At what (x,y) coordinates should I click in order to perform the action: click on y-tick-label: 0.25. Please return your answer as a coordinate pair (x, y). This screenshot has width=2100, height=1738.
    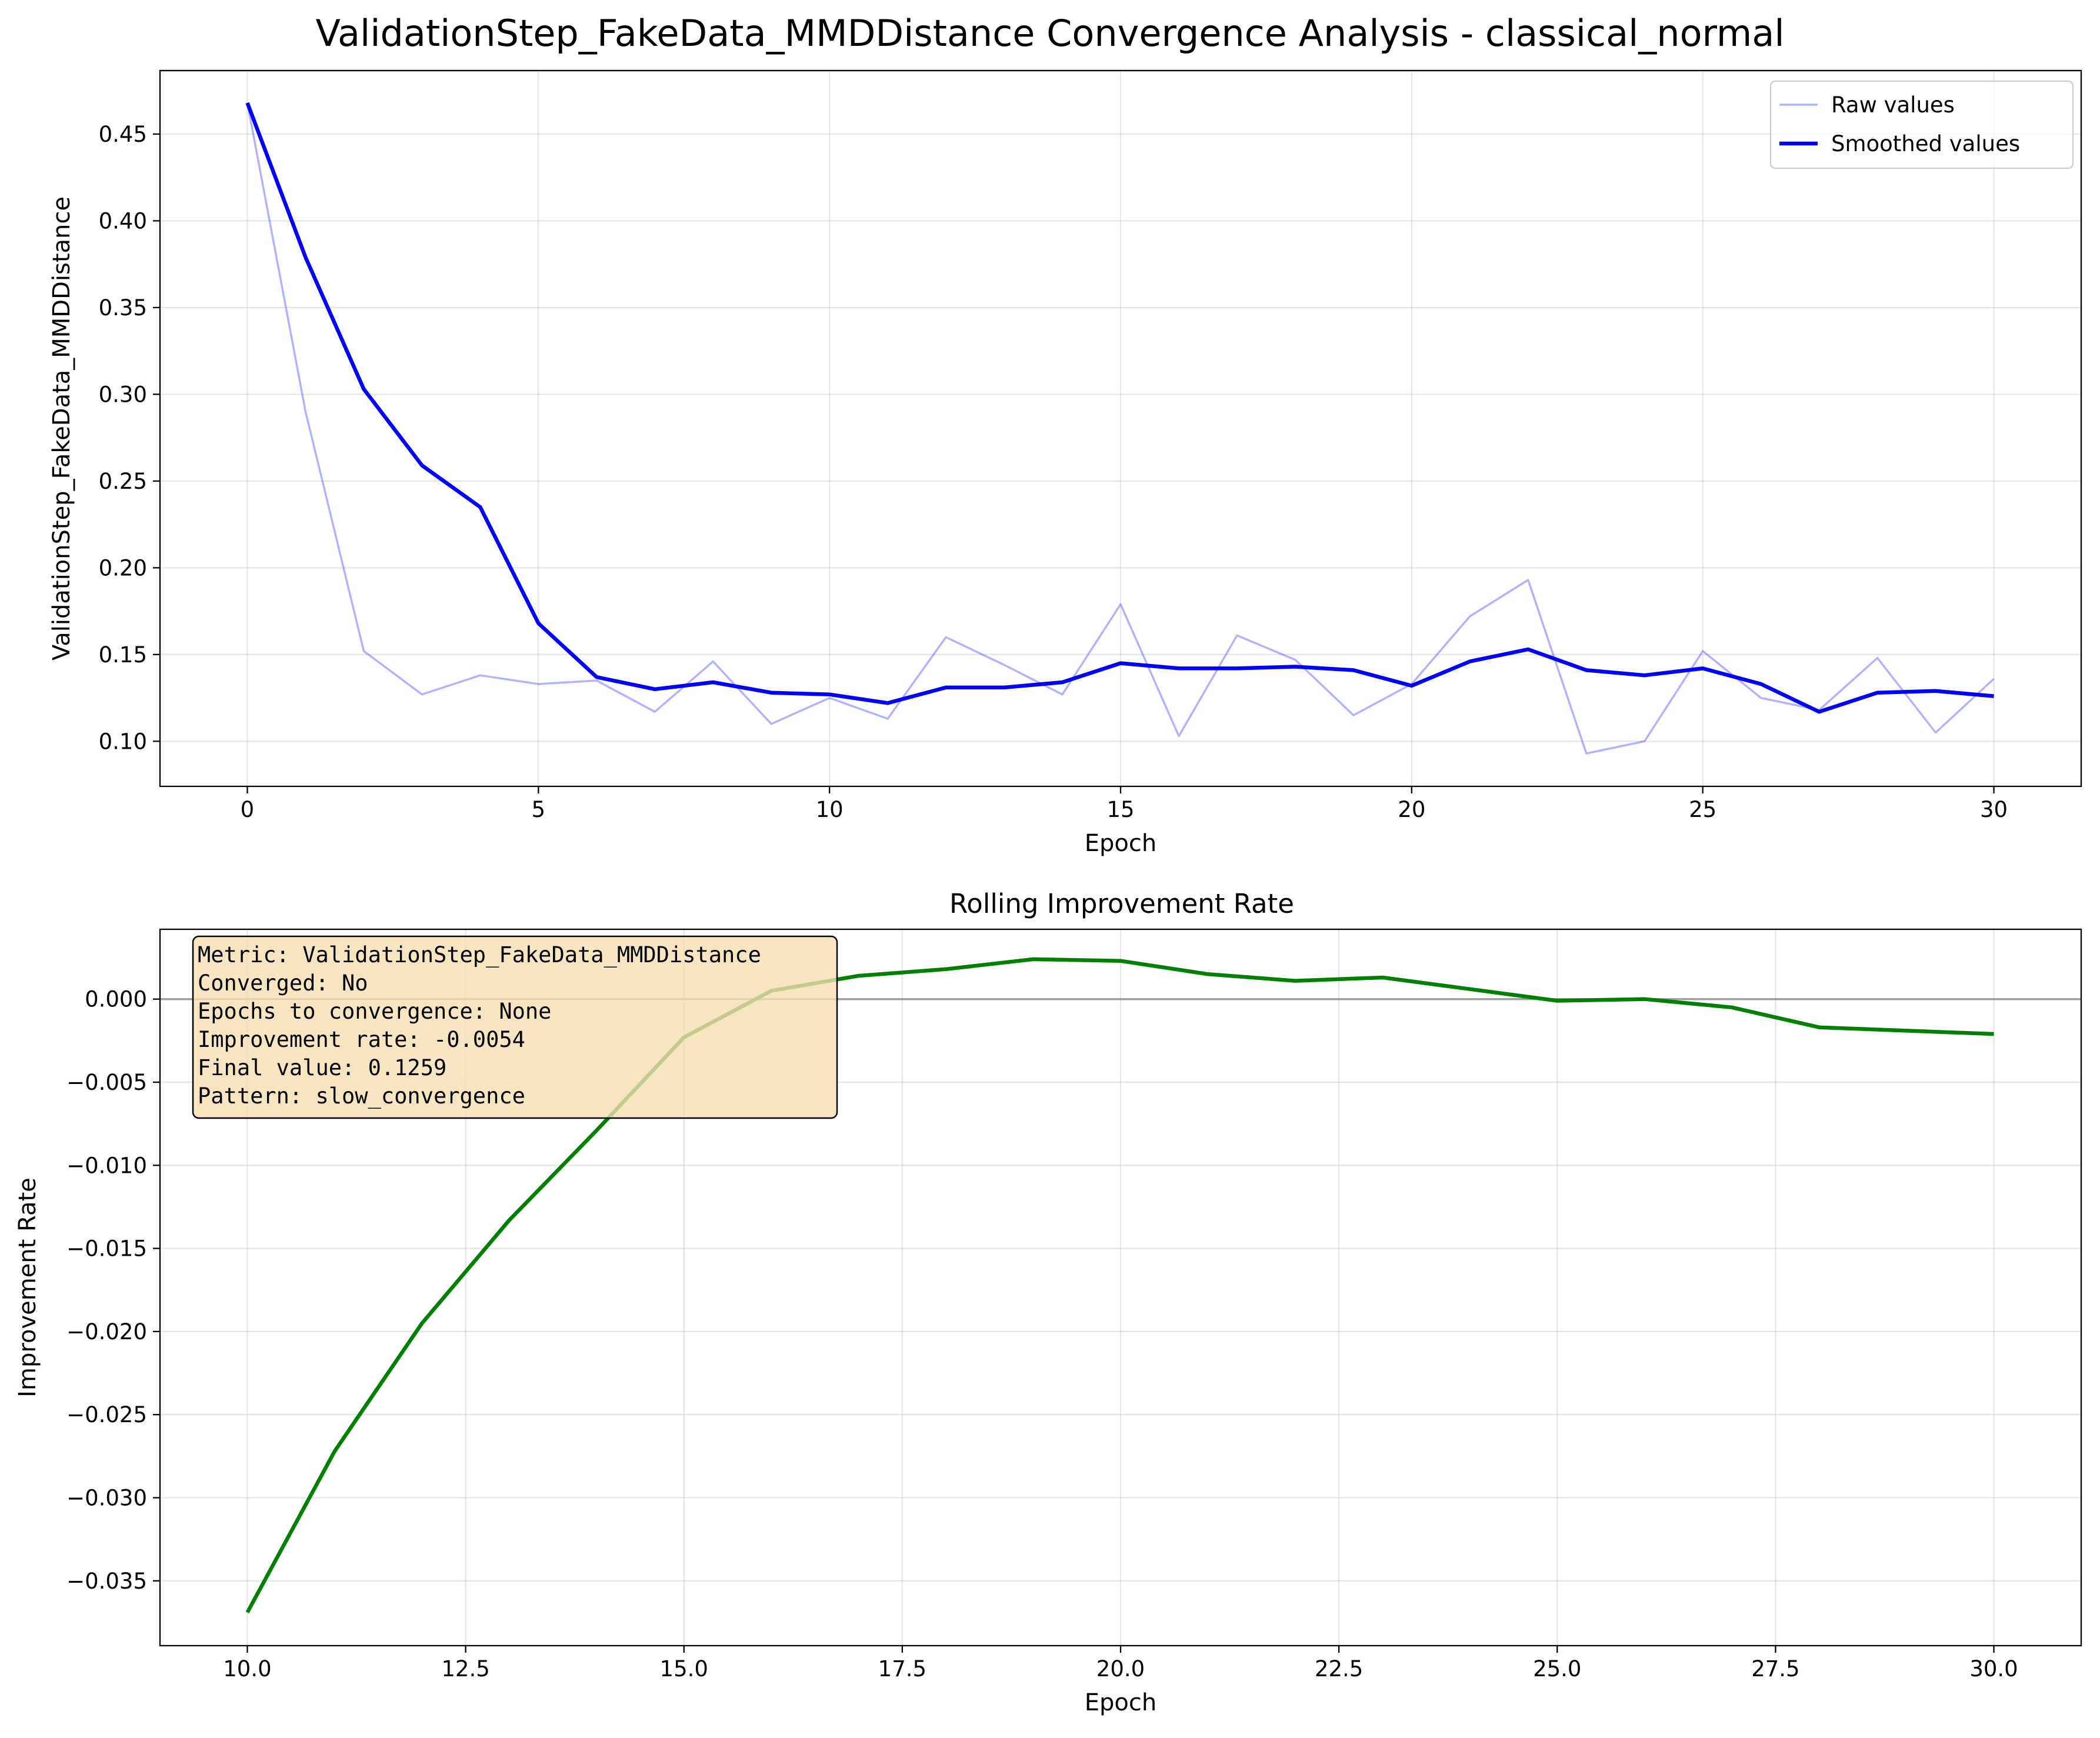
    Looking at the image, I should click on (123, 481).